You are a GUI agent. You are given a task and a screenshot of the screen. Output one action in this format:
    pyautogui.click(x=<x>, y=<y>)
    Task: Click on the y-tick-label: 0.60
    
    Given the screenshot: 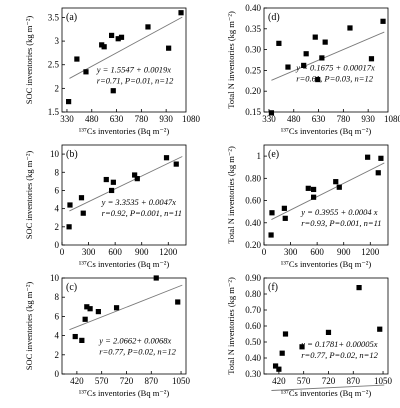 What is the action you would take?
    pyautogui.click(x=253, y=326)
    